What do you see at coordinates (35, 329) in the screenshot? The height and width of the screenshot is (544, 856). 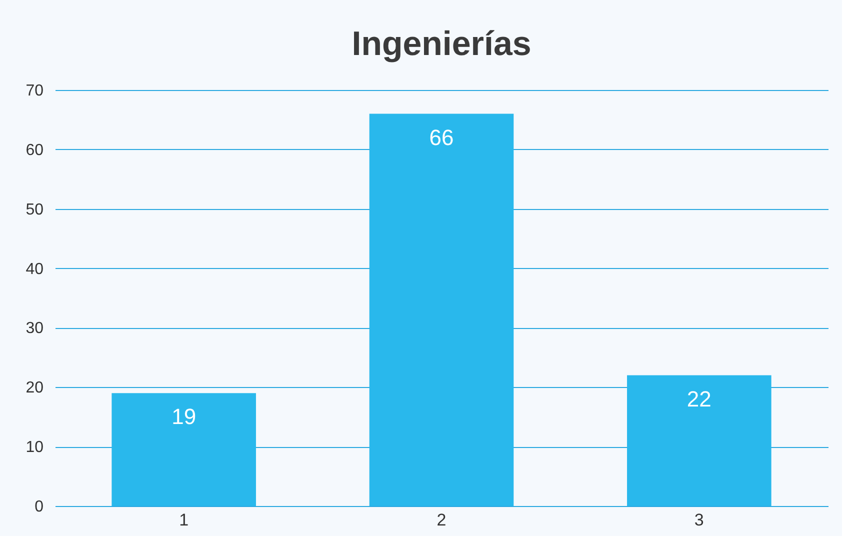 I see `y-tick-label: 30` at bounding box center [35, 329].